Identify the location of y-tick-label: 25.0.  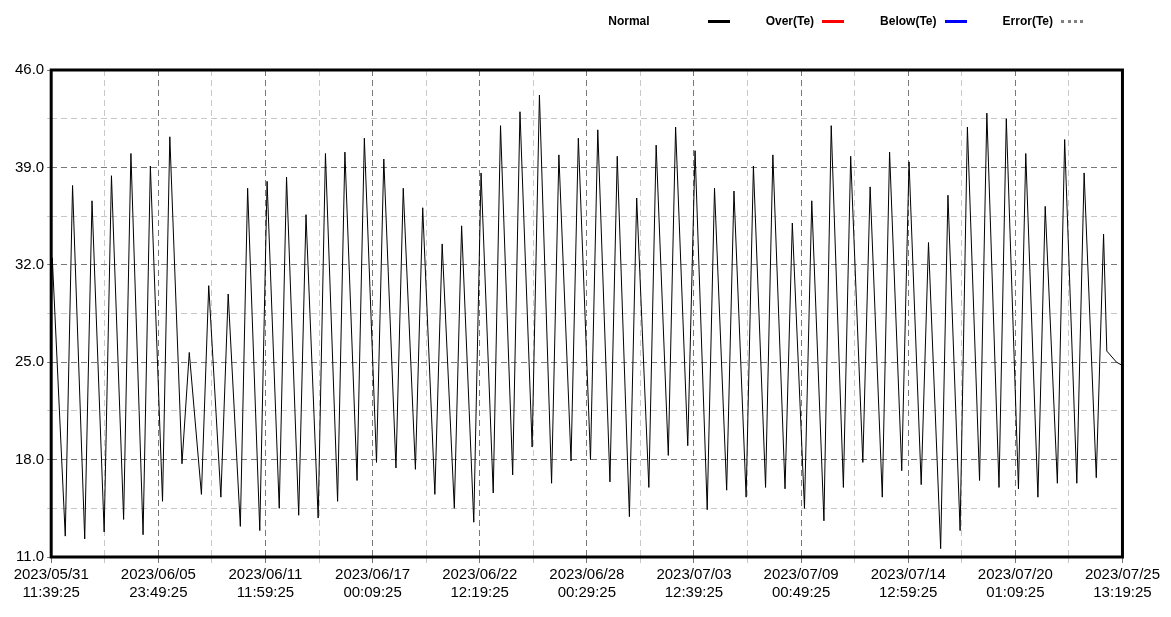
(29, 361).